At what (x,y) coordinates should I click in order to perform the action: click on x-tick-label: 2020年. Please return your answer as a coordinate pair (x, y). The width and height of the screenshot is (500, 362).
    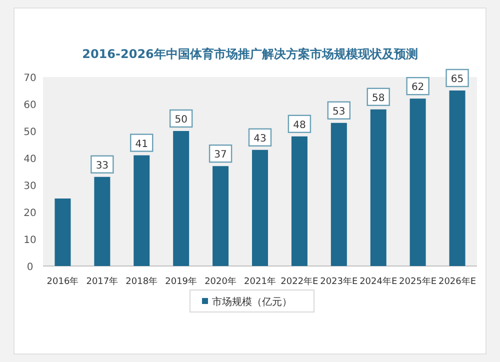
    Looking at the image, I should click on (220, 281).